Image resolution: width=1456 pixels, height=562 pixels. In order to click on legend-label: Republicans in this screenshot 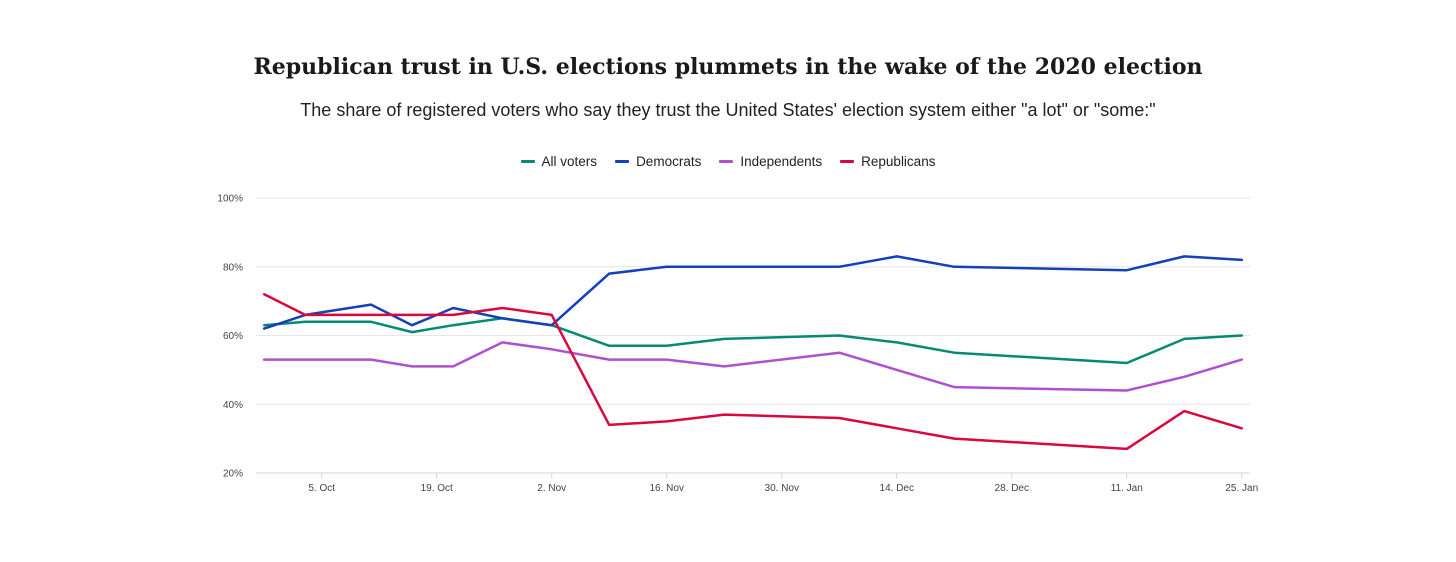, I will do `click(898, 161)`.